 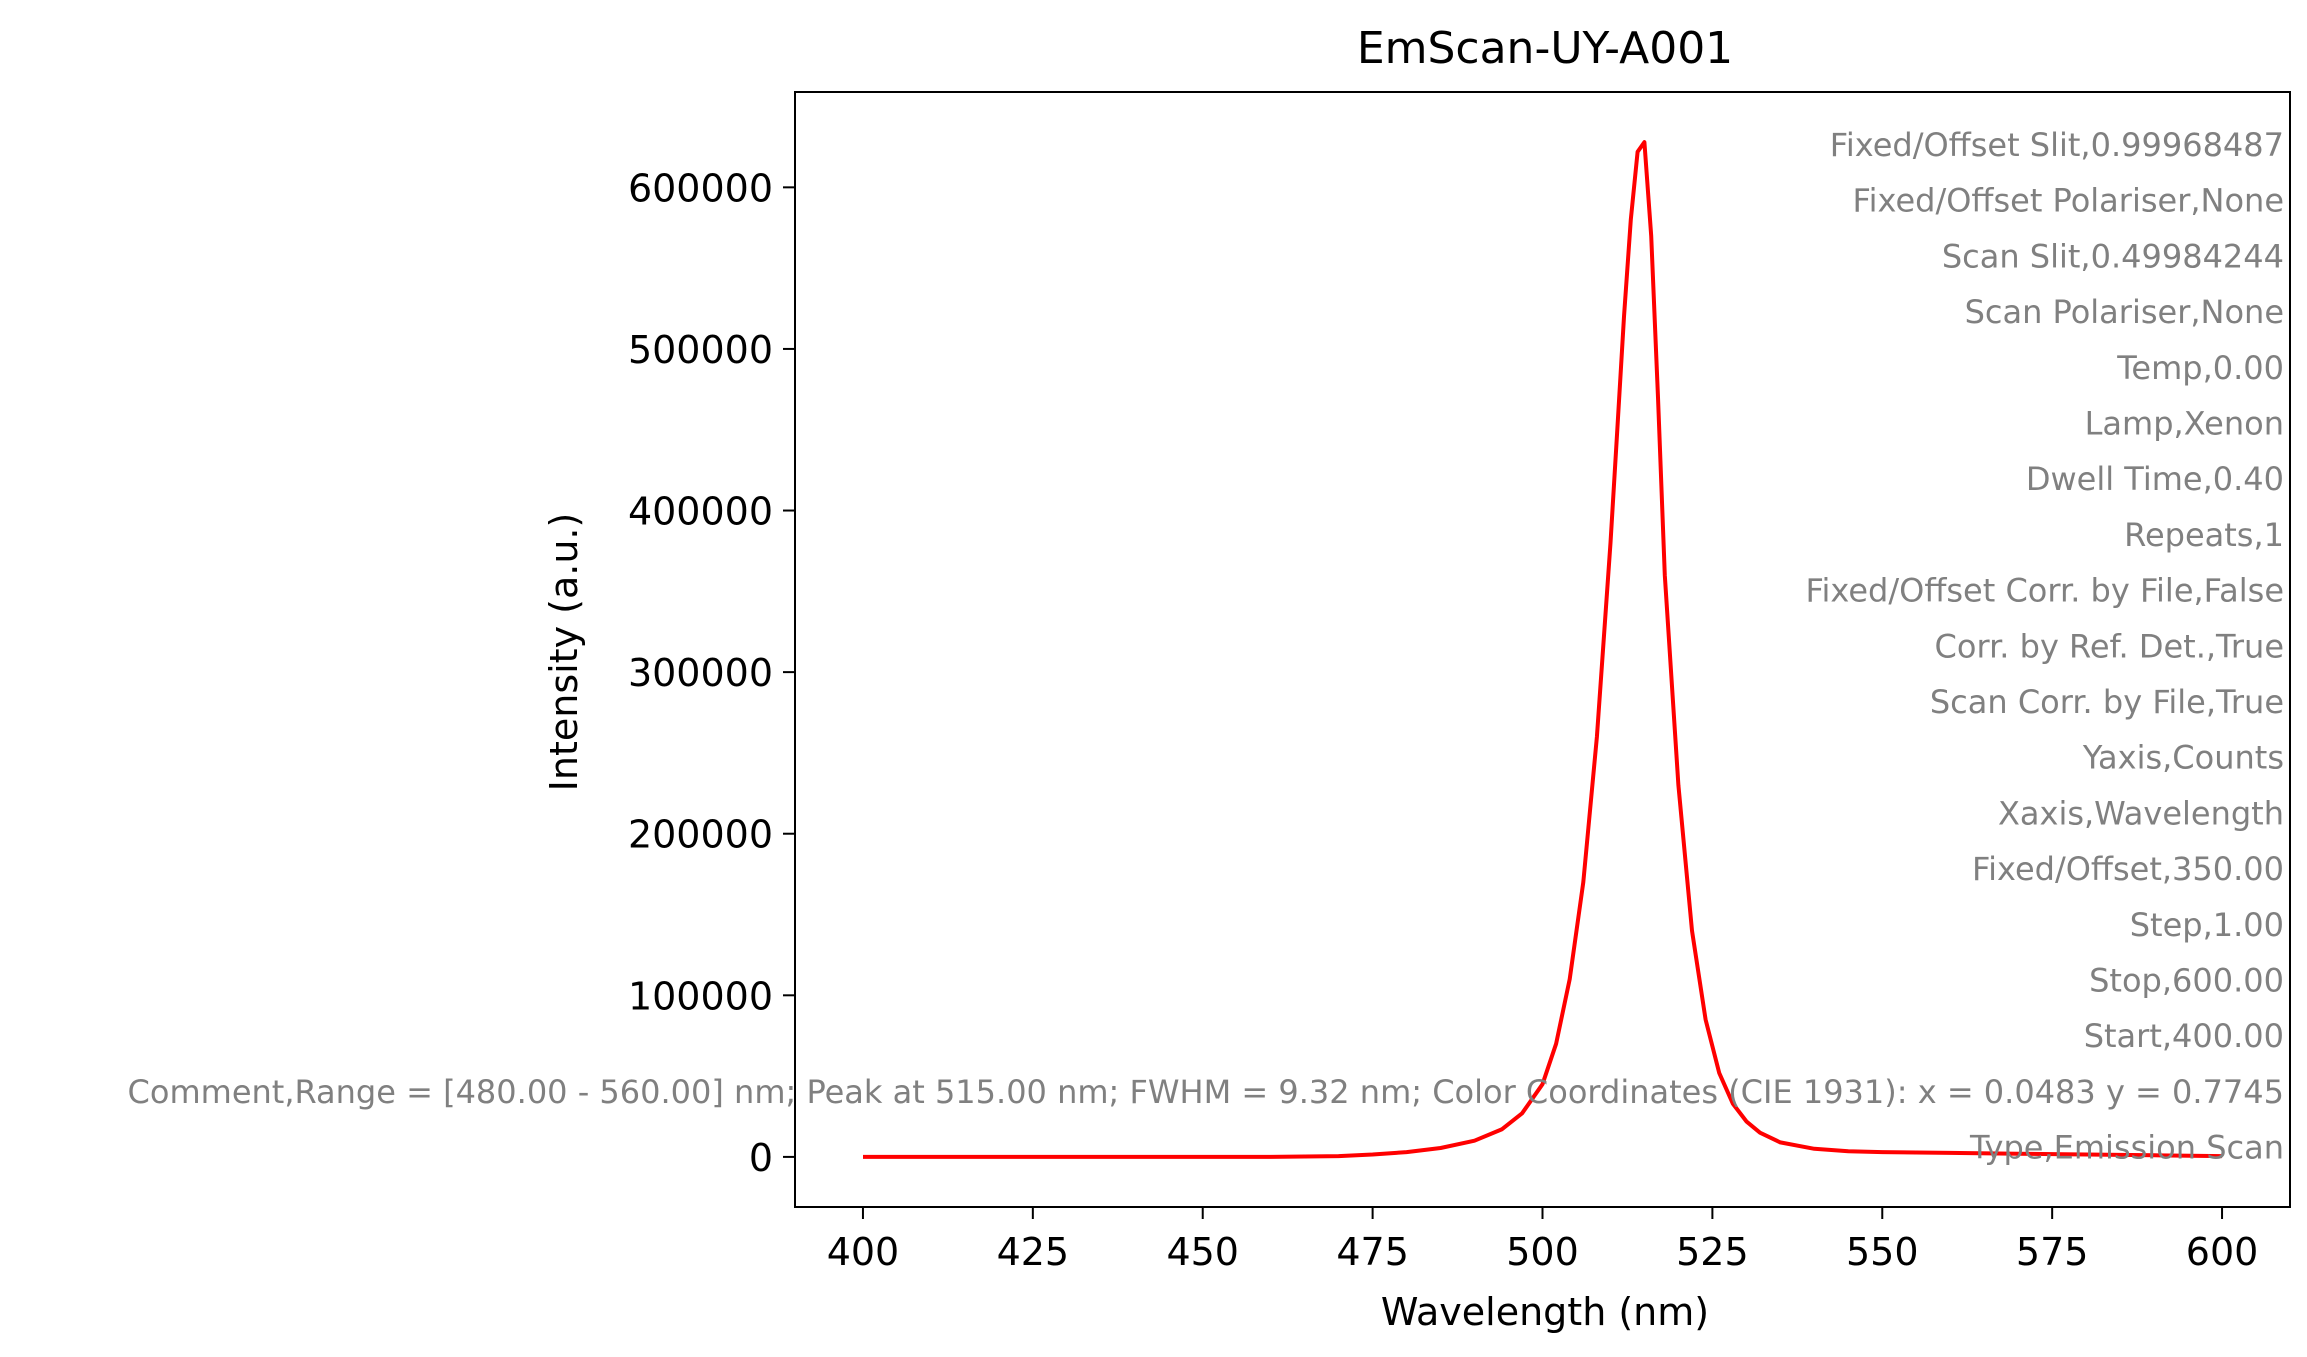 What do you see at coordinates (2183, 758) in the screenshot?
I see `annotation-line: Yaxis,Counts` at bounding box center [2183, 758].